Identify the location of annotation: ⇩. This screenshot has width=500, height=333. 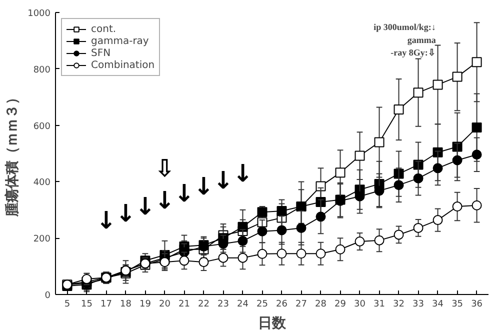
(164, 168).